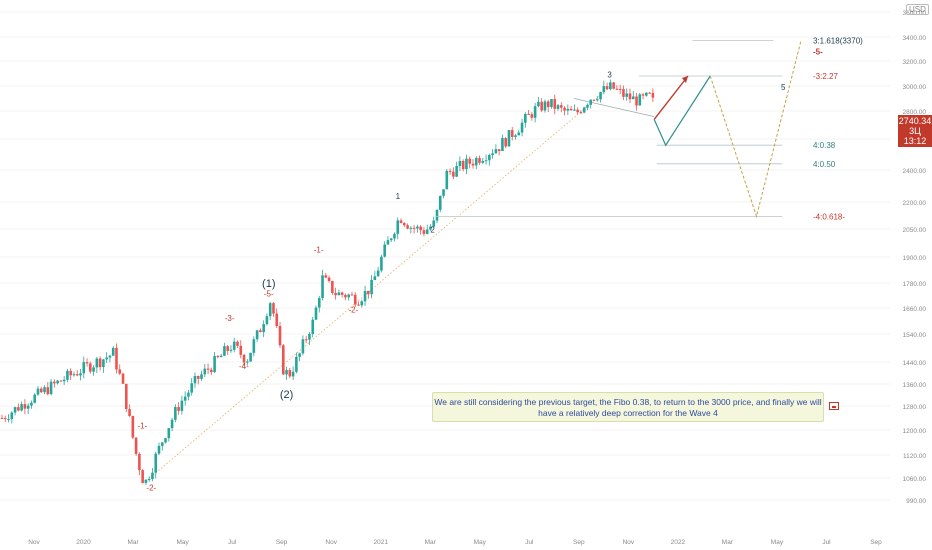 This screenshot has height=550, width=932. I want to click on note-image-icon, so click(834, 406).